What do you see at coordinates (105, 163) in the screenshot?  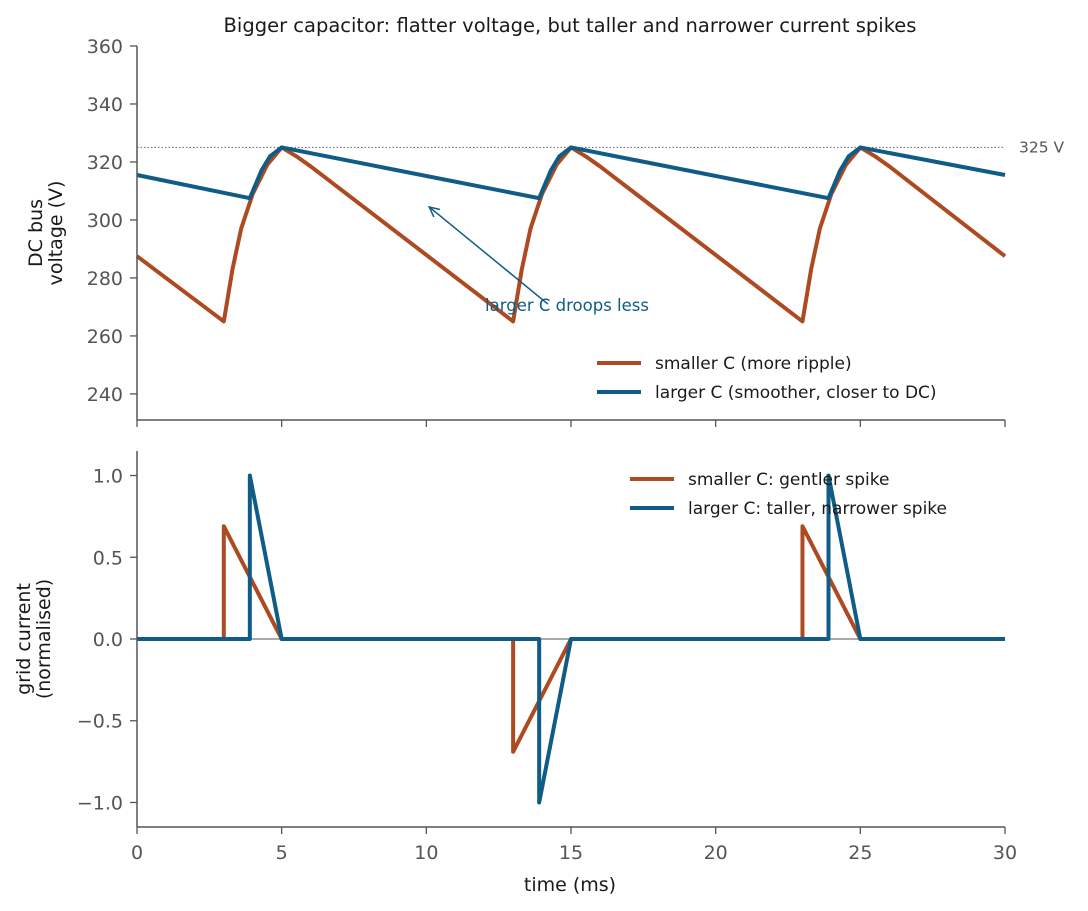 I see `y-tick-label: 320` at bounding box center [105, 163].